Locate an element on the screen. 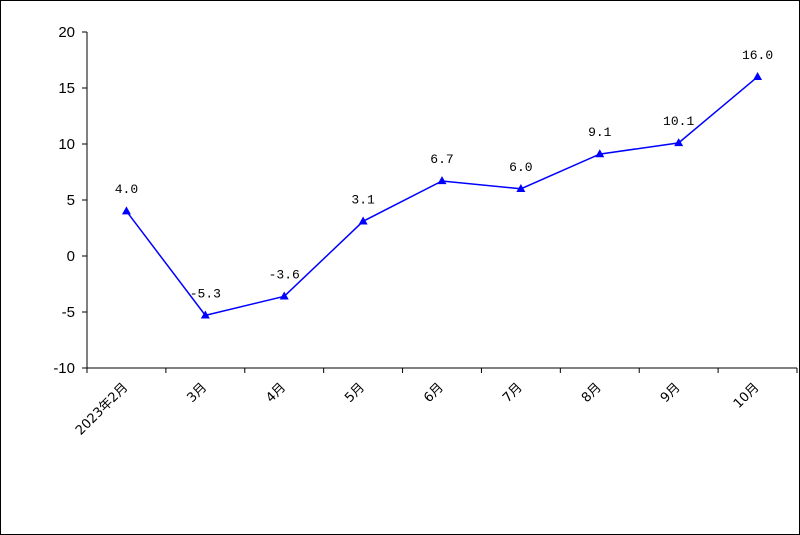 The height and width of the screenshot is (535, 800). data-label: -3.6 is located at coordinates (284, 274).